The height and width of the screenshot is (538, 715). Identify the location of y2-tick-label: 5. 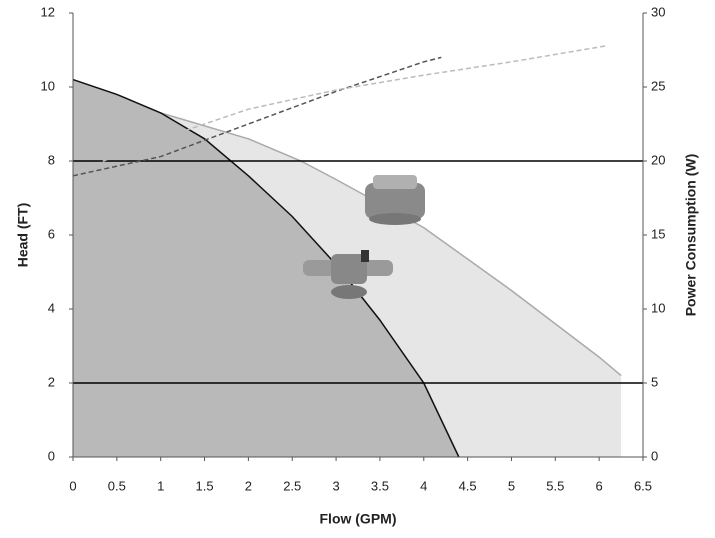
(654, 381).